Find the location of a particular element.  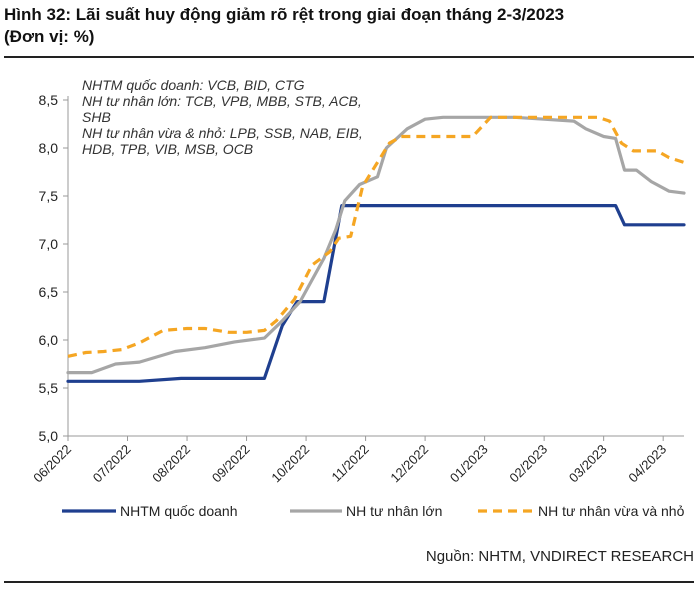

y-tick-label: 5,0 is located at coordinates (49, 436).